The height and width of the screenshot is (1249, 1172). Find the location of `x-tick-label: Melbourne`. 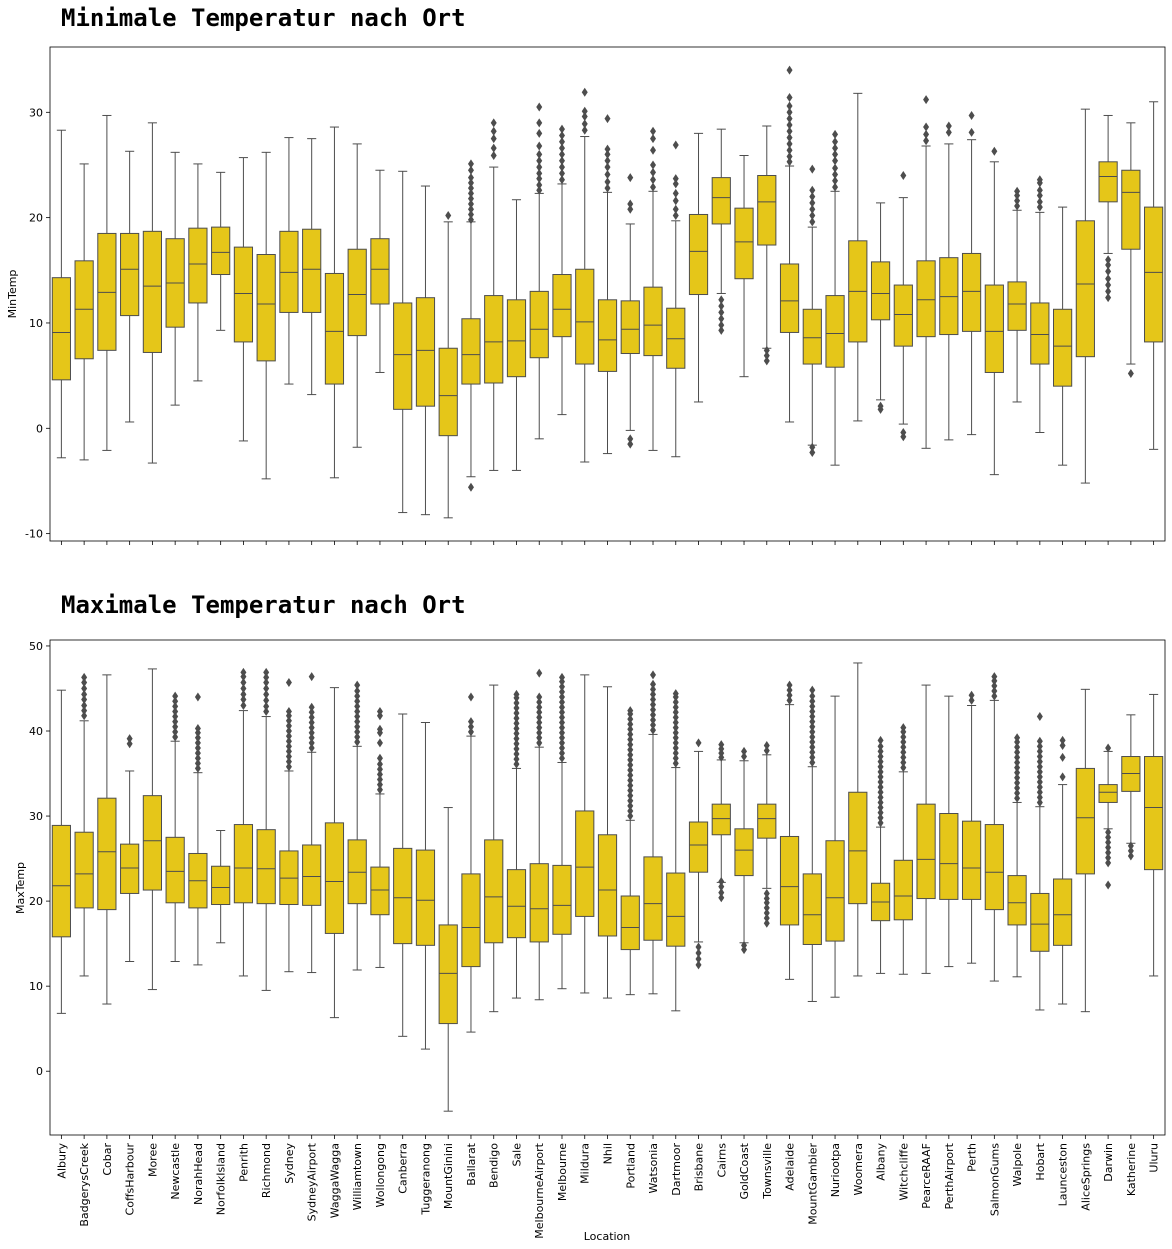

x-tick-label: Melbourne is located at coordinates (562, 1172).